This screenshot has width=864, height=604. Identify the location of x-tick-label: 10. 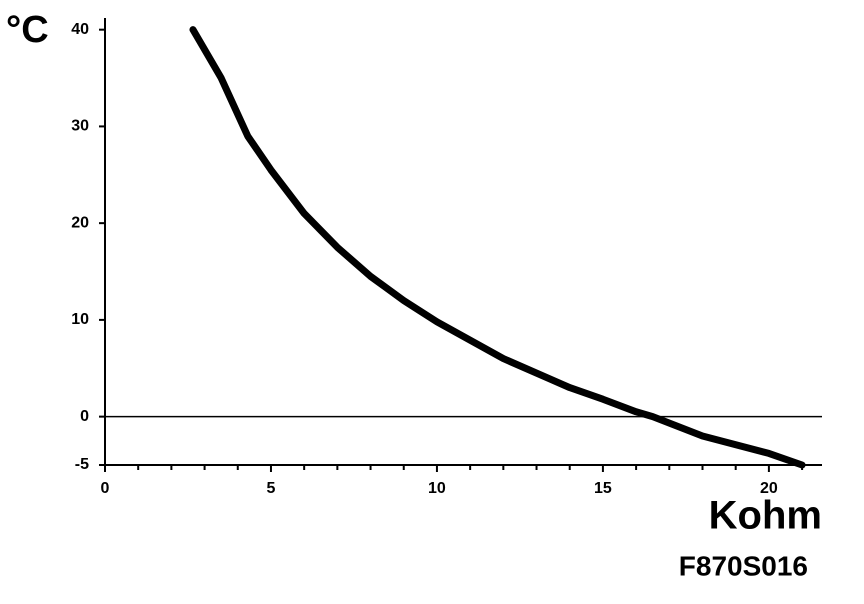
(437, 488).